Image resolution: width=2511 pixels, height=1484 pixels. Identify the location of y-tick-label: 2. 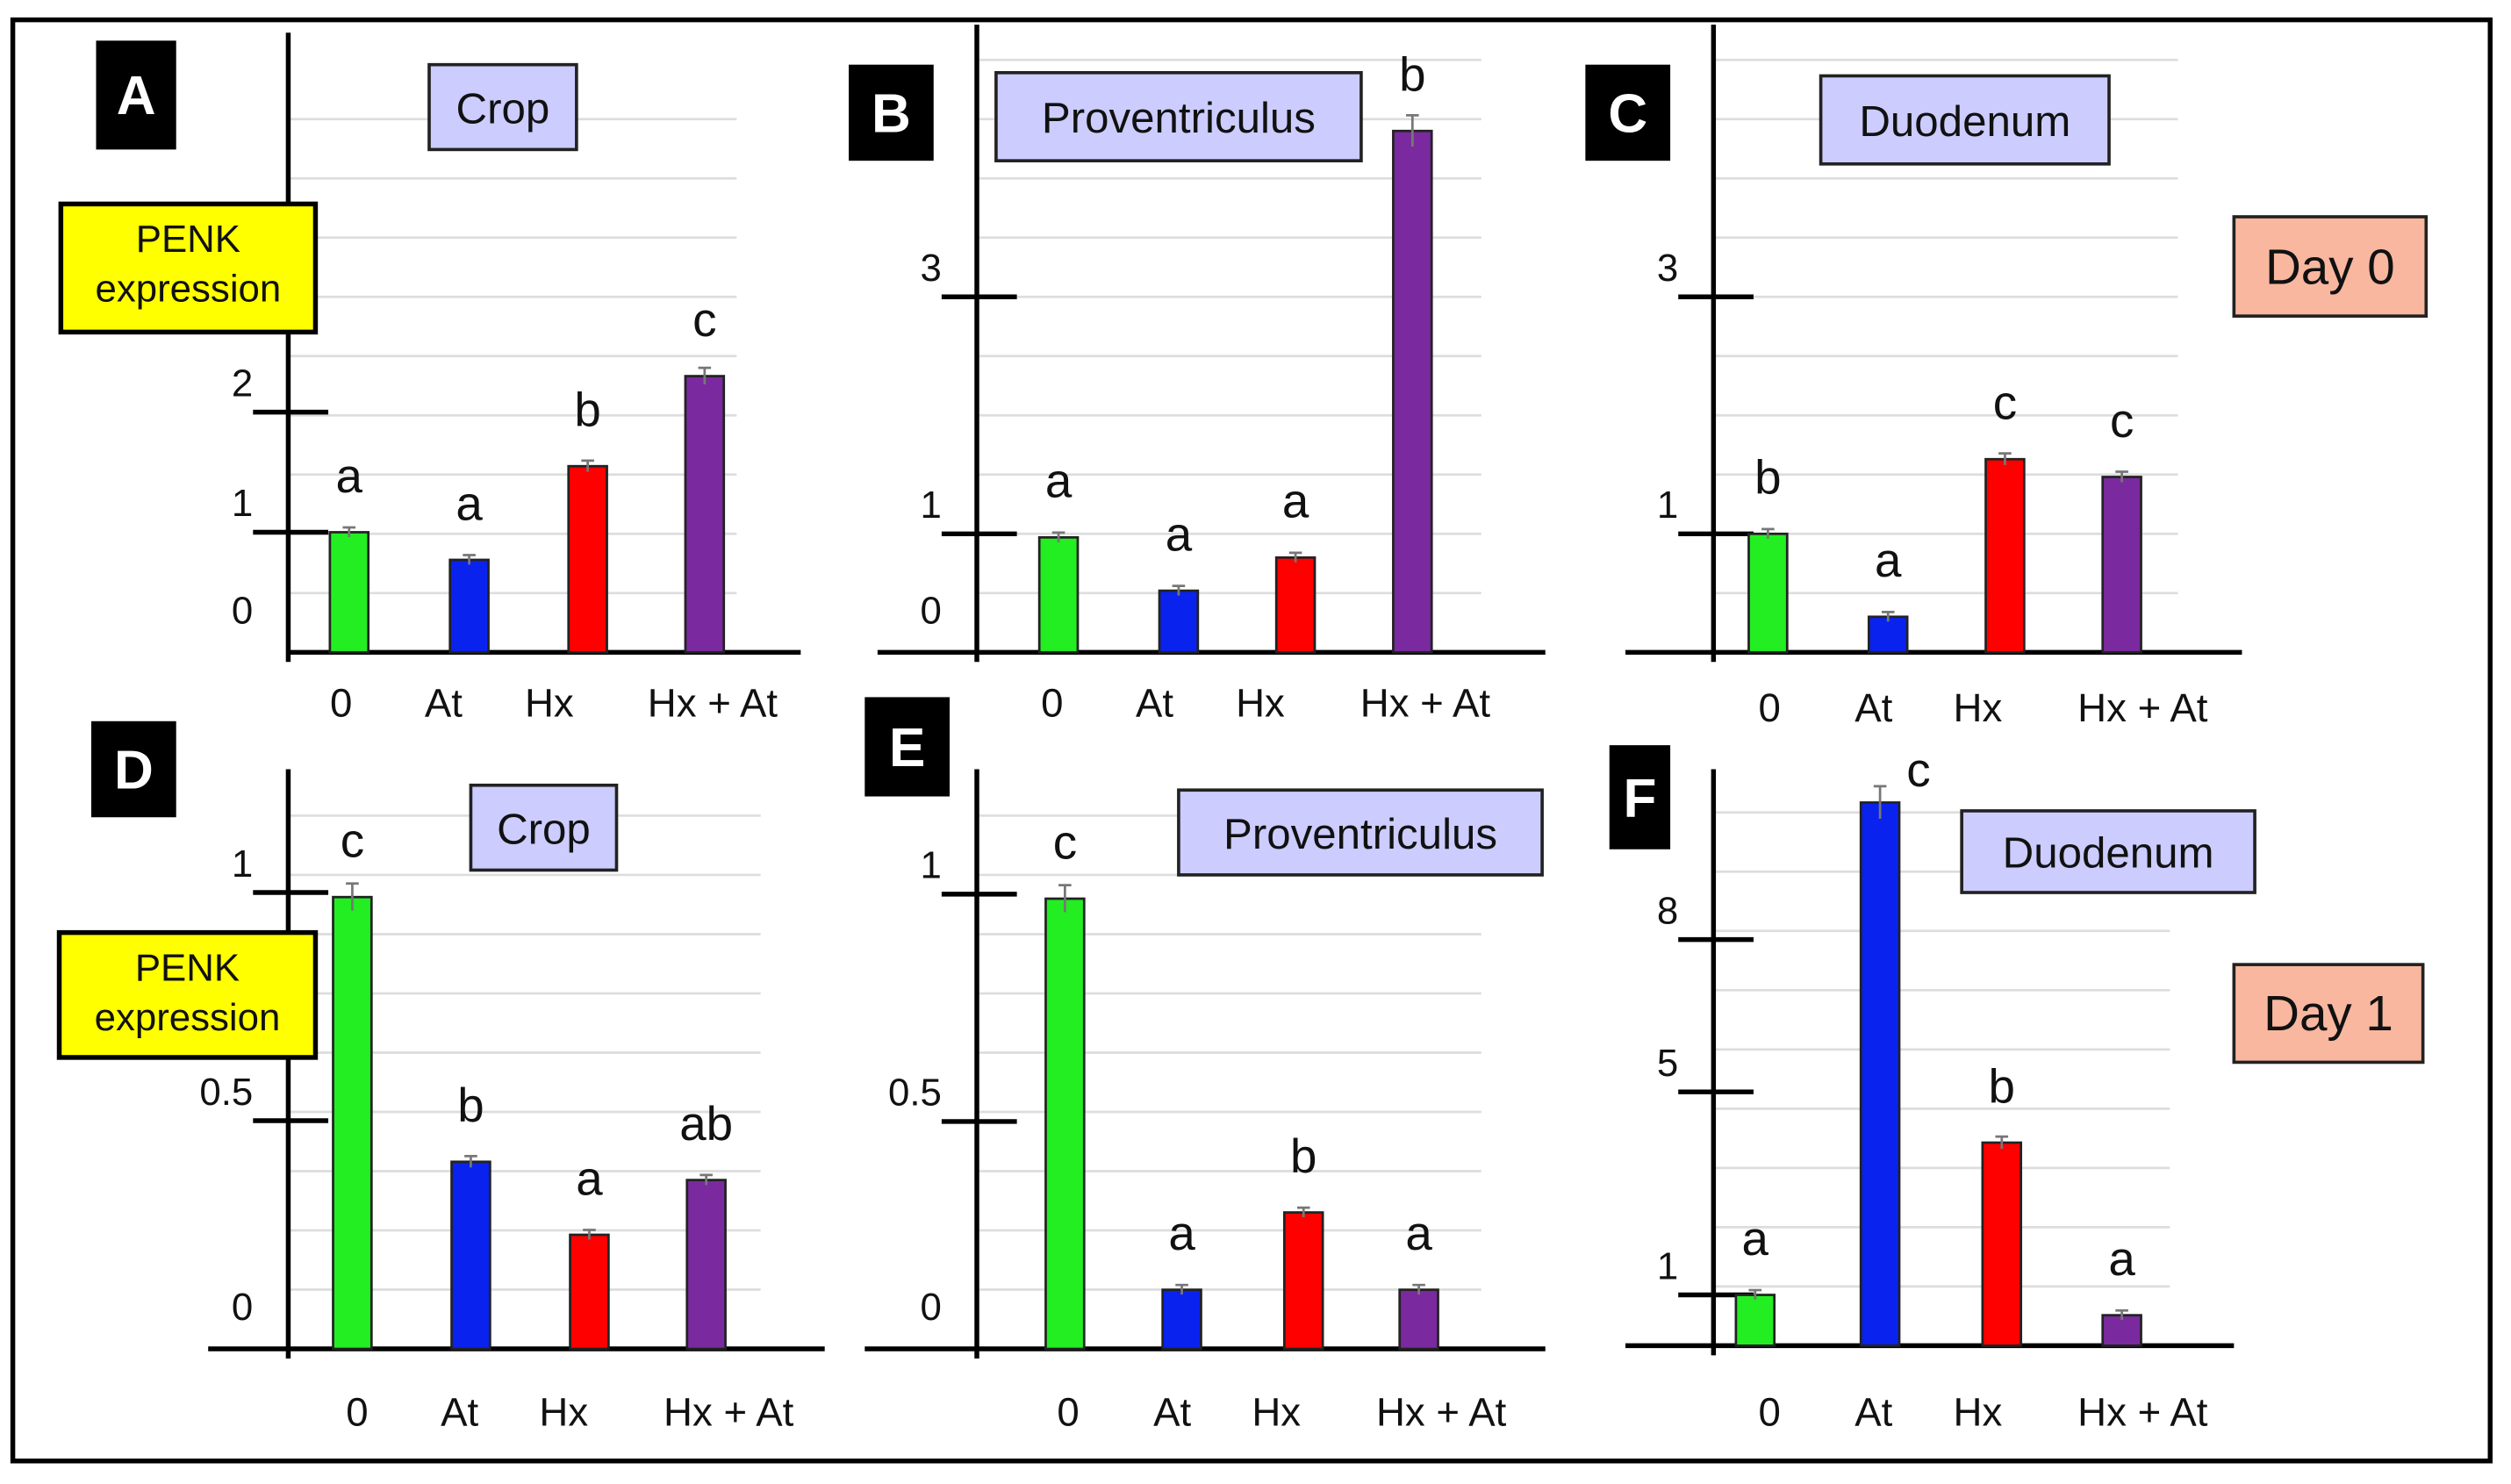
(243, 383).